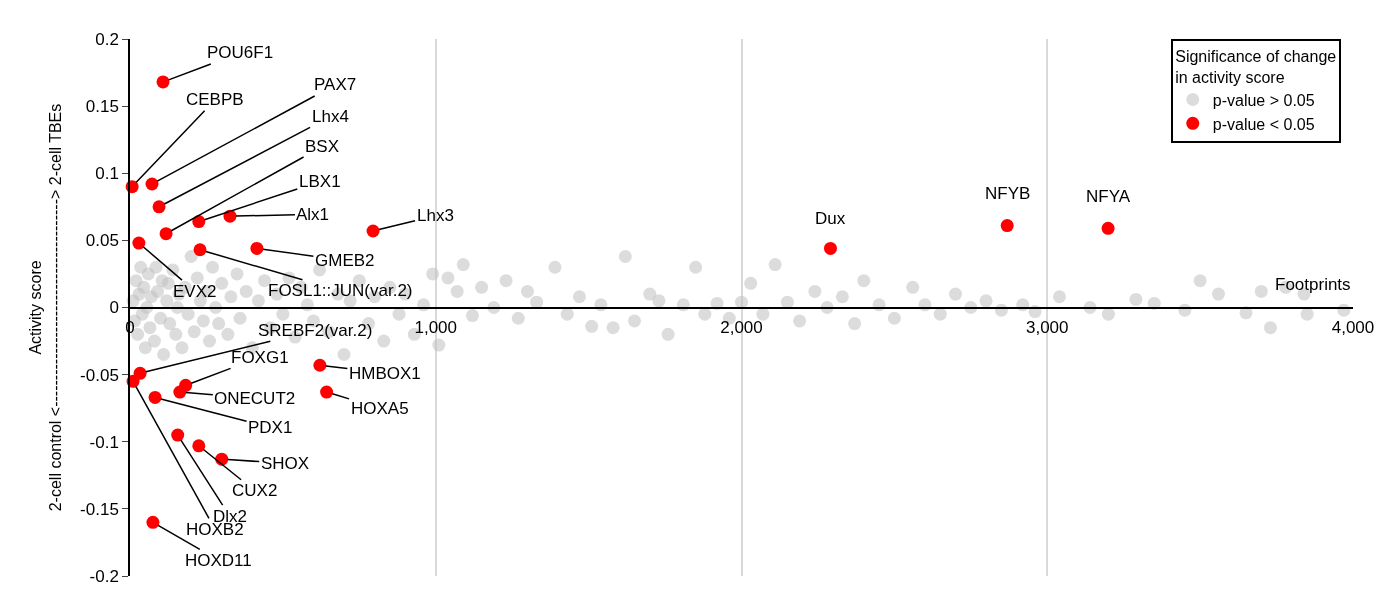  Describe the element at coordinates (1313, 284) in the screenshot. I see `x-axis-title: Footprints` at that location.